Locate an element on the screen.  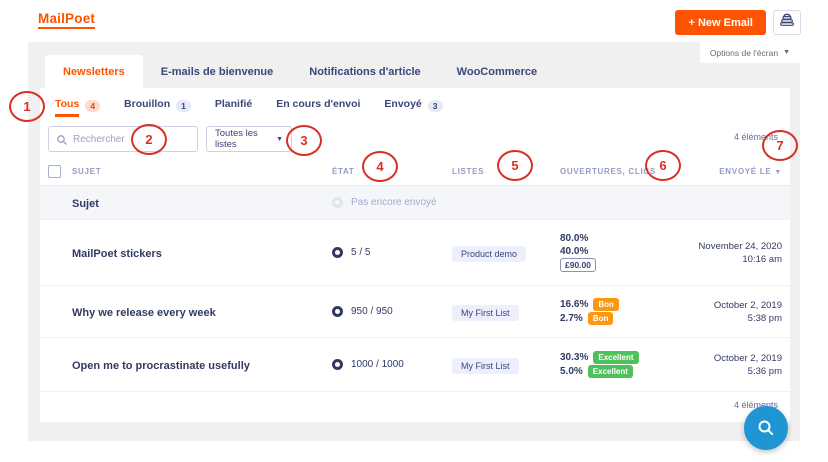
tab-notifications-d-article: Notifications d'article is located at coordinates (365, 71).